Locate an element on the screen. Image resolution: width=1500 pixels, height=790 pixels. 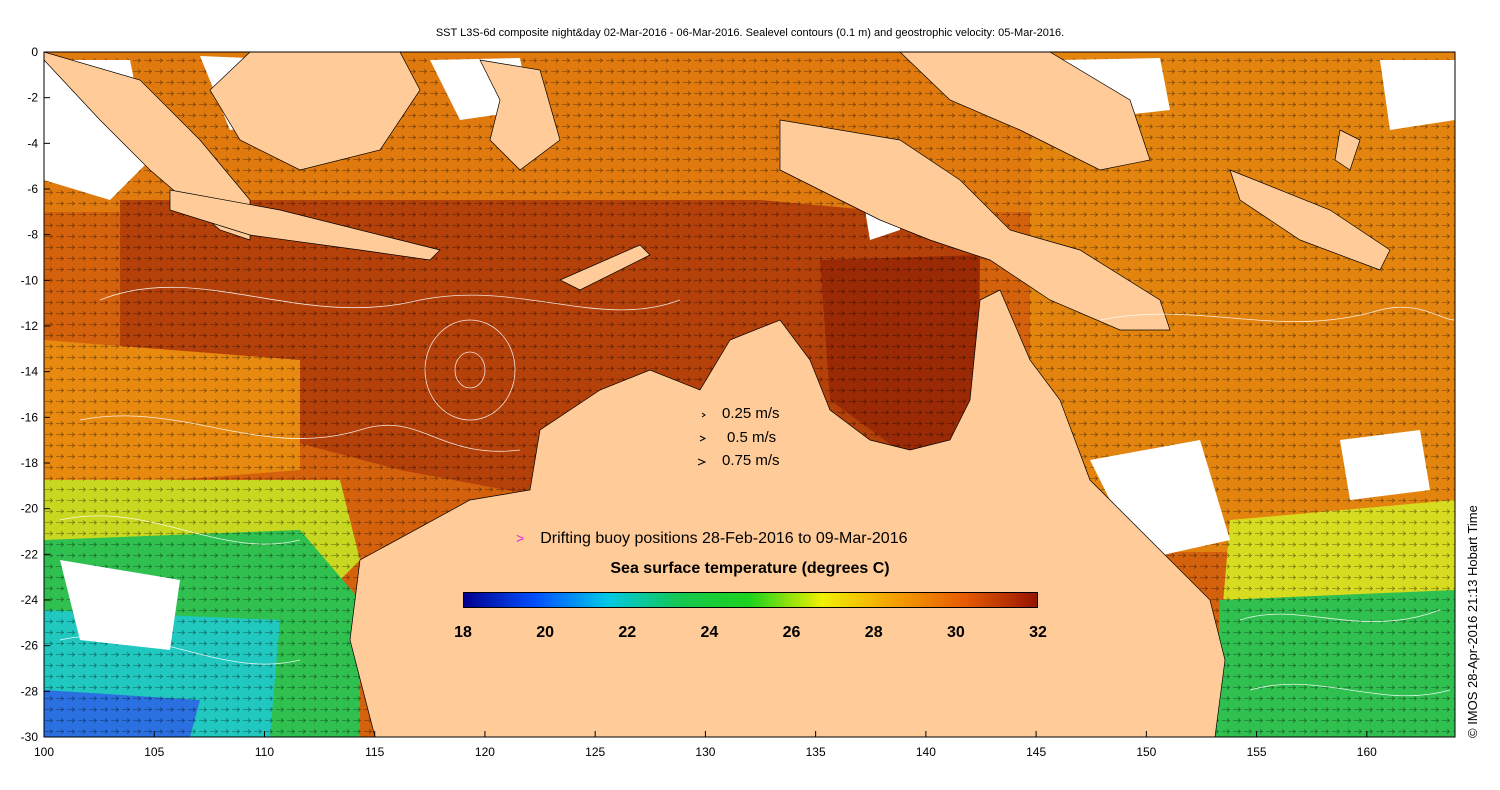
timor-land is located at coordinates (605, 267).